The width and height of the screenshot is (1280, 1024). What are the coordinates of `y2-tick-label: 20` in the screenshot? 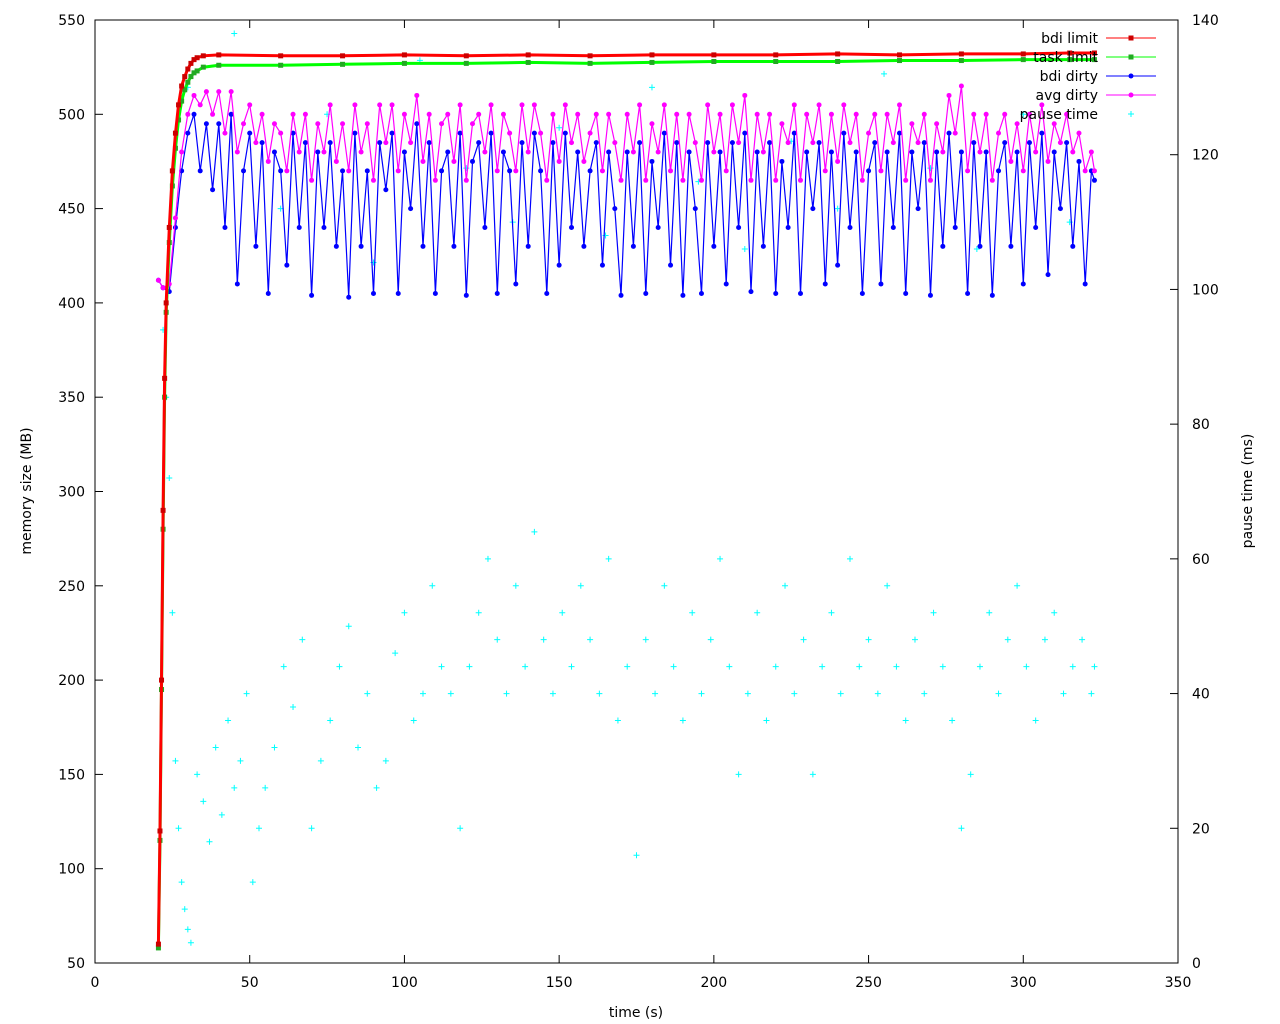 It's located at (1201, 829).